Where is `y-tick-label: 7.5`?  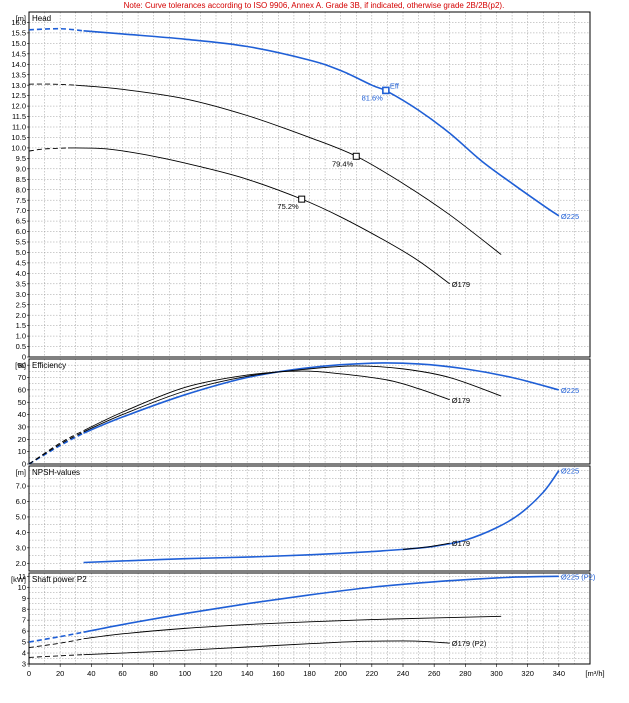 y-tick-label: 7.5 is located at coordinates (21, 200).